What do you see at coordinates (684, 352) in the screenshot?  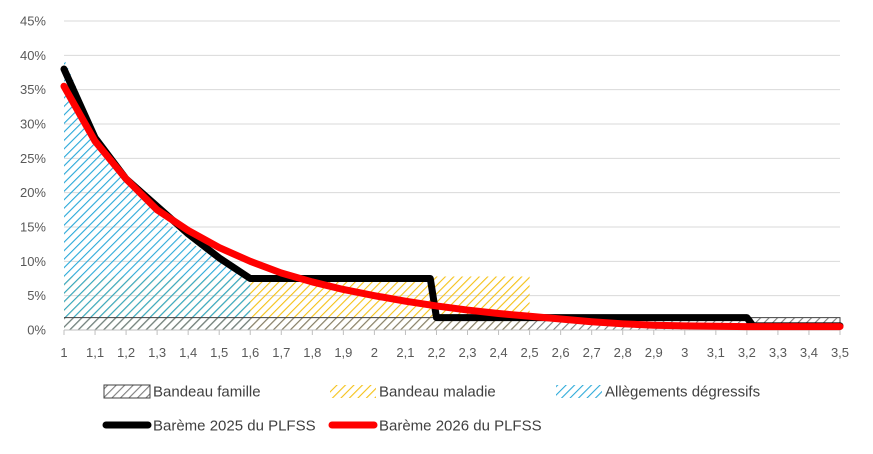 I see `x-tick-label: 3` at bounding box center [684, 352].